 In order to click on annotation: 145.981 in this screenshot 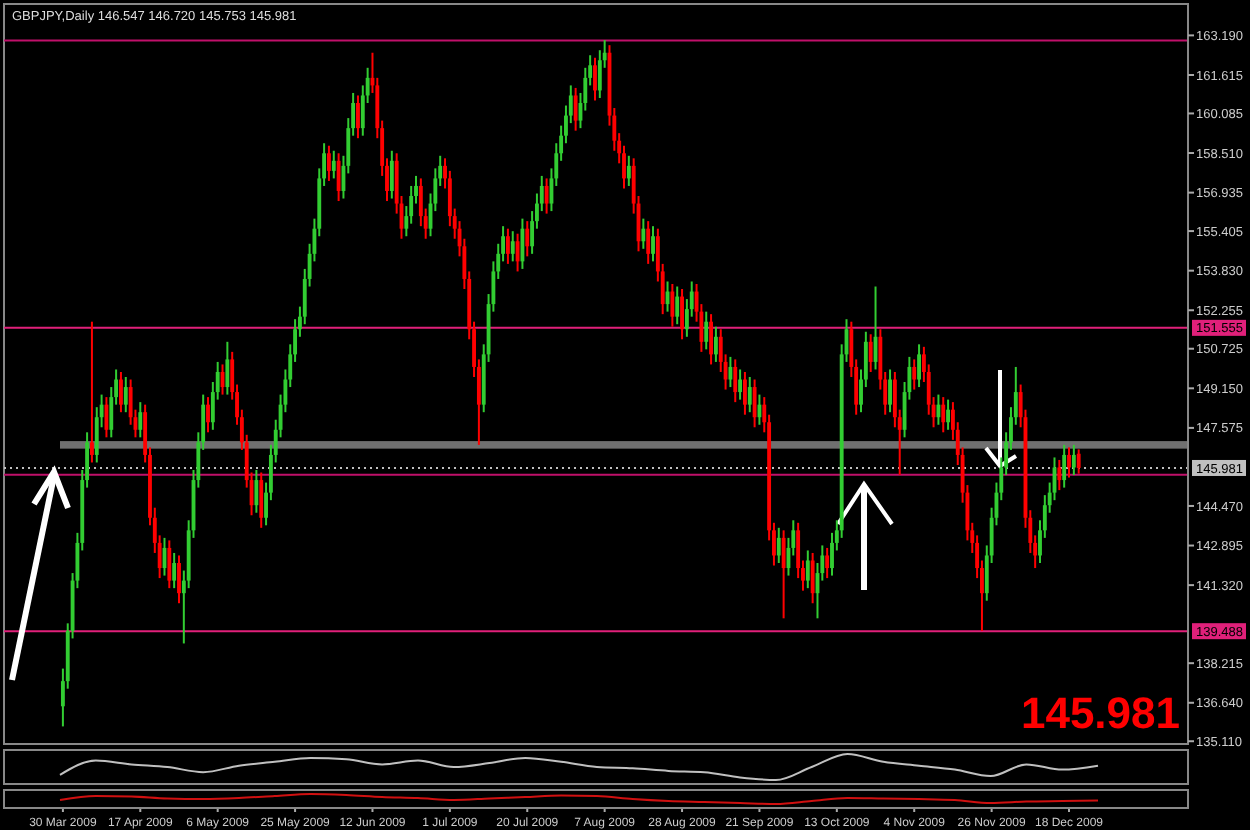, I will do `click(1100, 713)`.